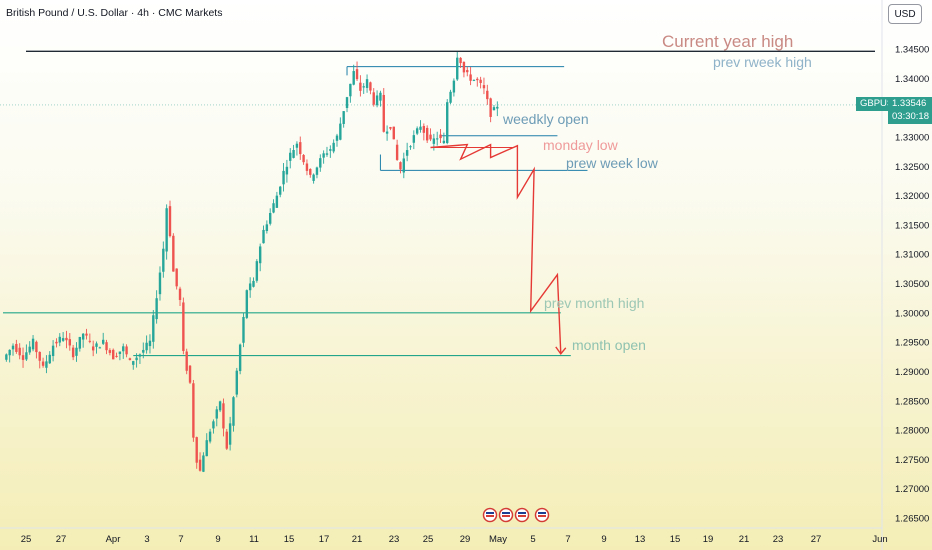  I want to click on annotation-monday-low: monday low, so click(580, 145).